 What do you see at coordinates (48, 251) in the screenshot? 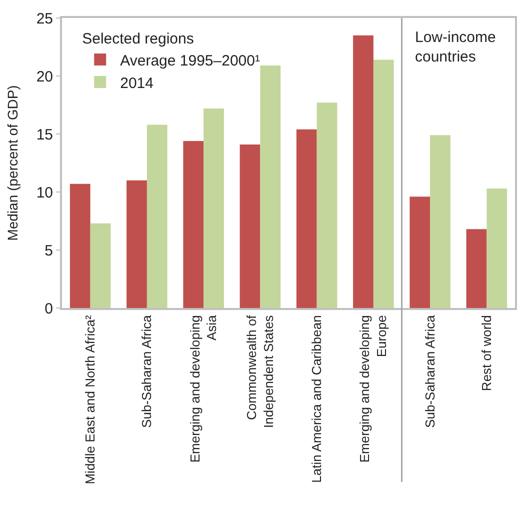
I see `y-tick-label: 5` at bounding box center [48, 251].